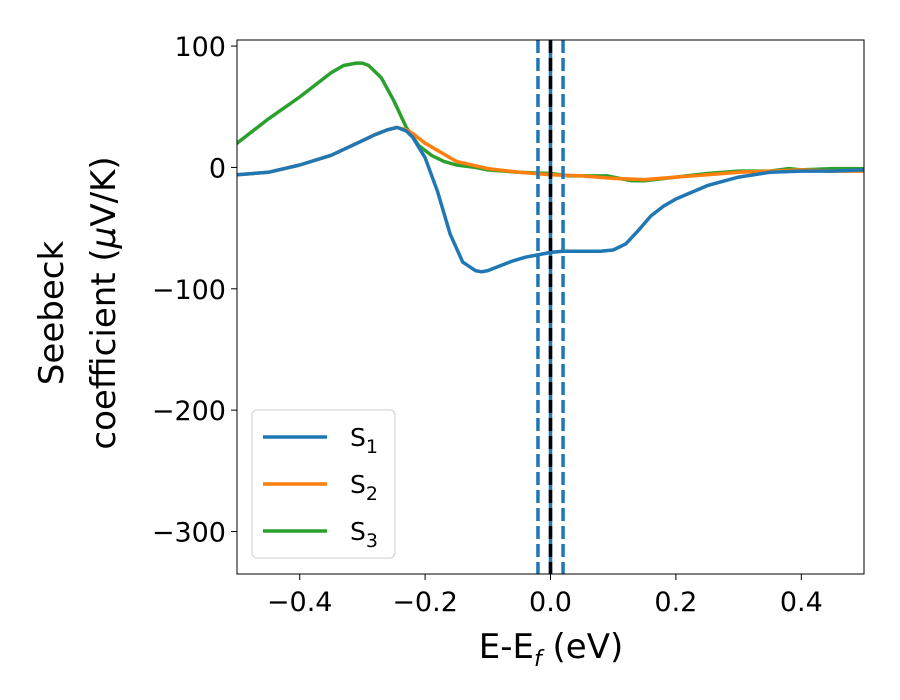 The height and width of the screenshot is (700, 900). I want to click on x-axis-ticks: −0.4 −0.2 0.0 0.2 0.4, so click(545, 596).